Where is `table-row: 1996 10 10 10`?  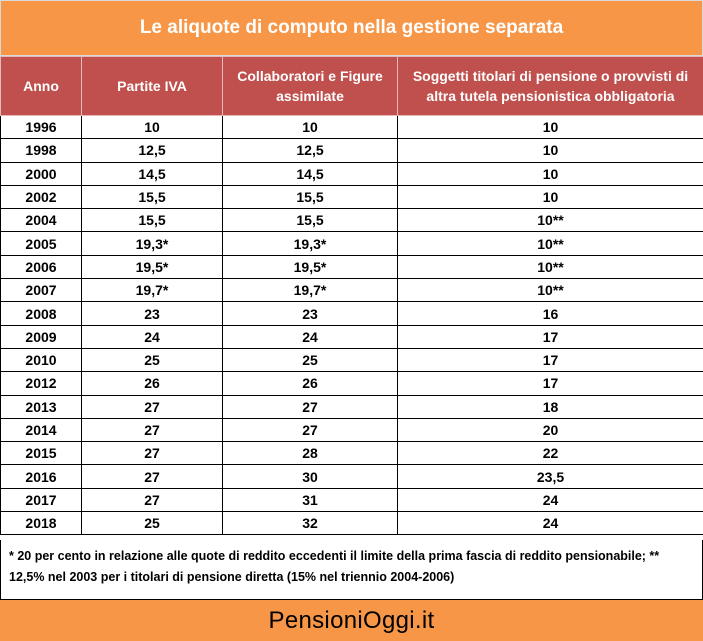
table-row: 1996 10 10 10 is located at coordinates (351, 127).